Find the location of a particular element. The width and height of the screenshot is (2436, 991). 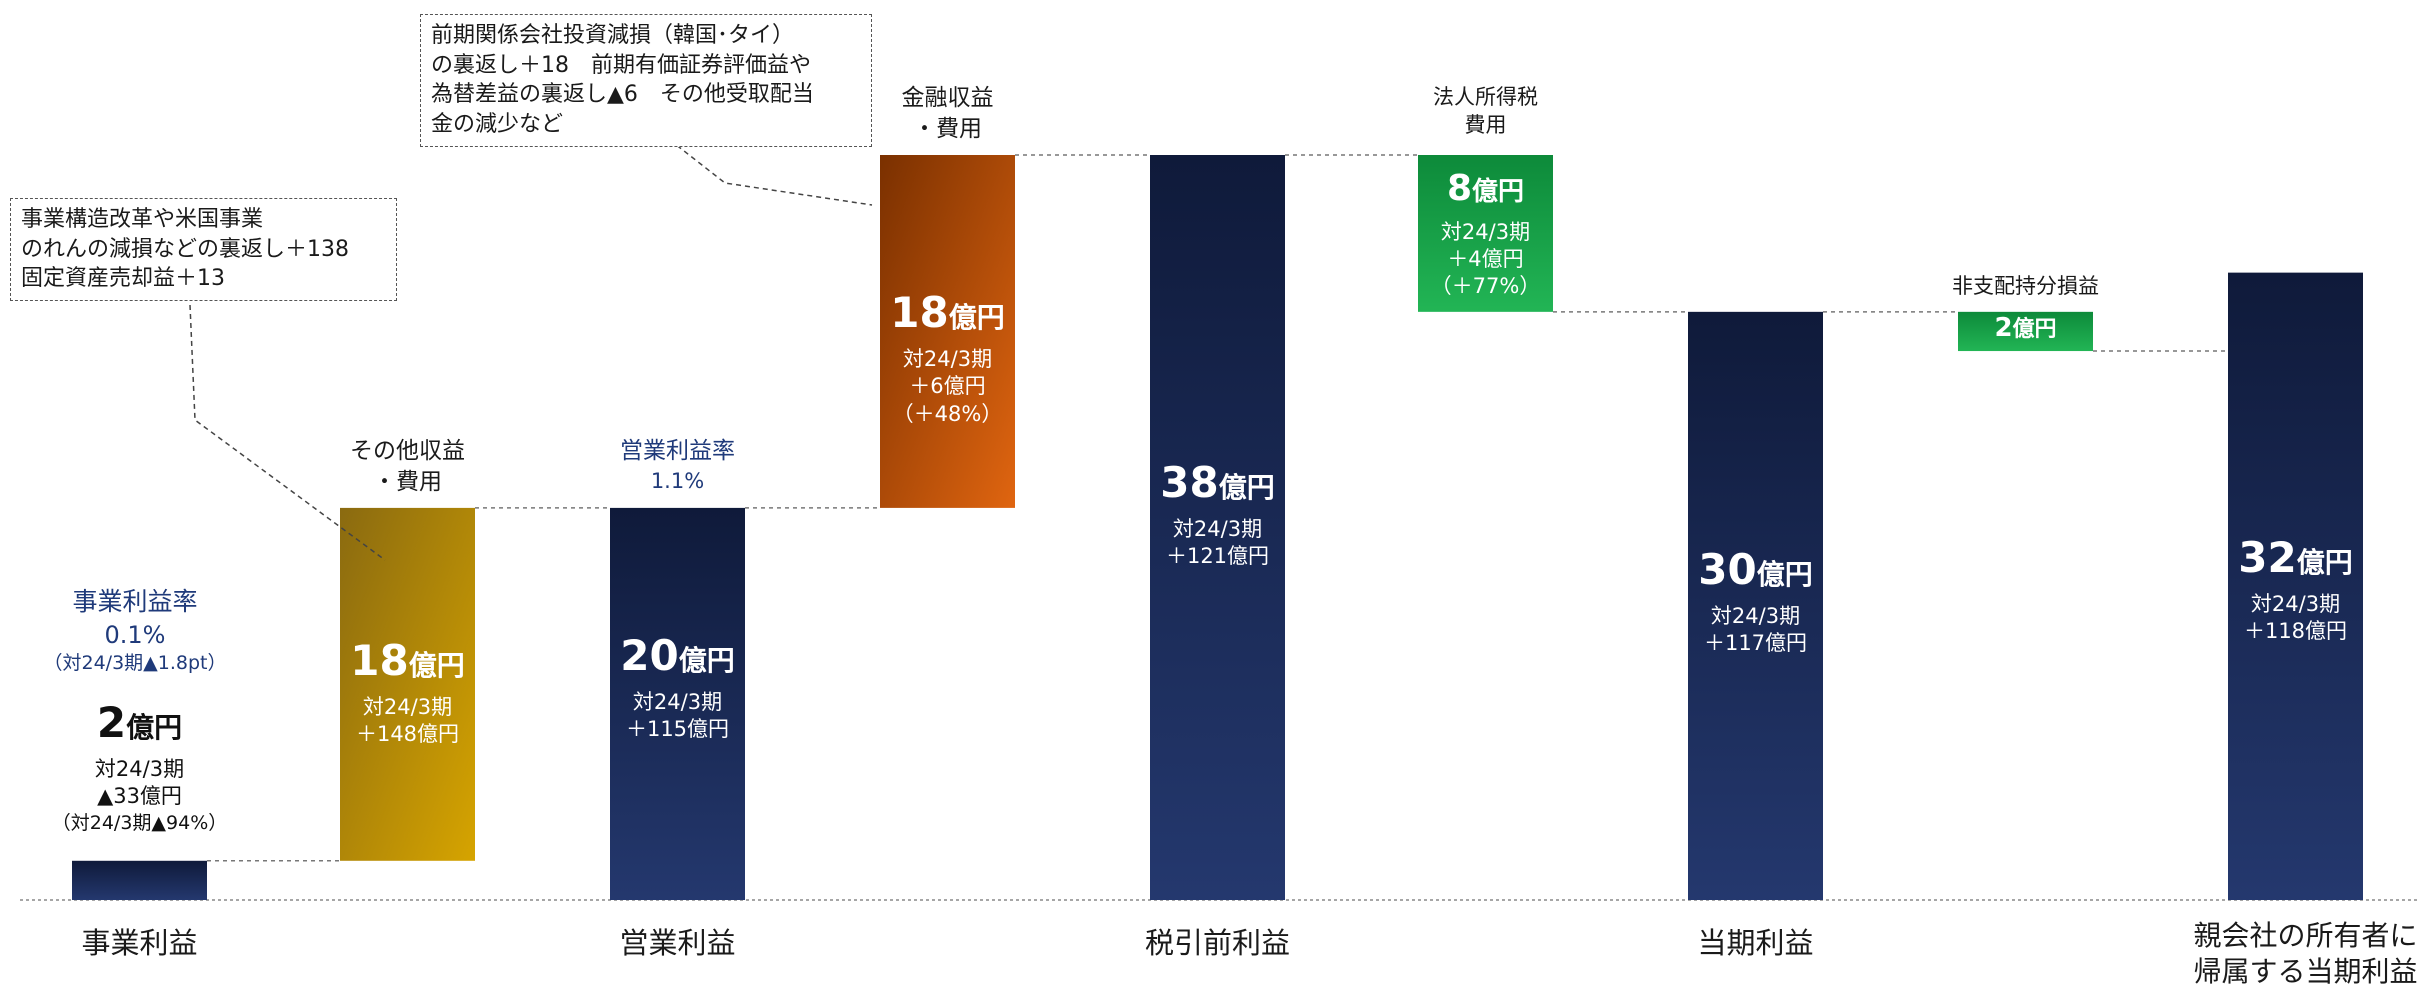

axis-label-line: 当期利益 is located at coordinates (1756, 944).